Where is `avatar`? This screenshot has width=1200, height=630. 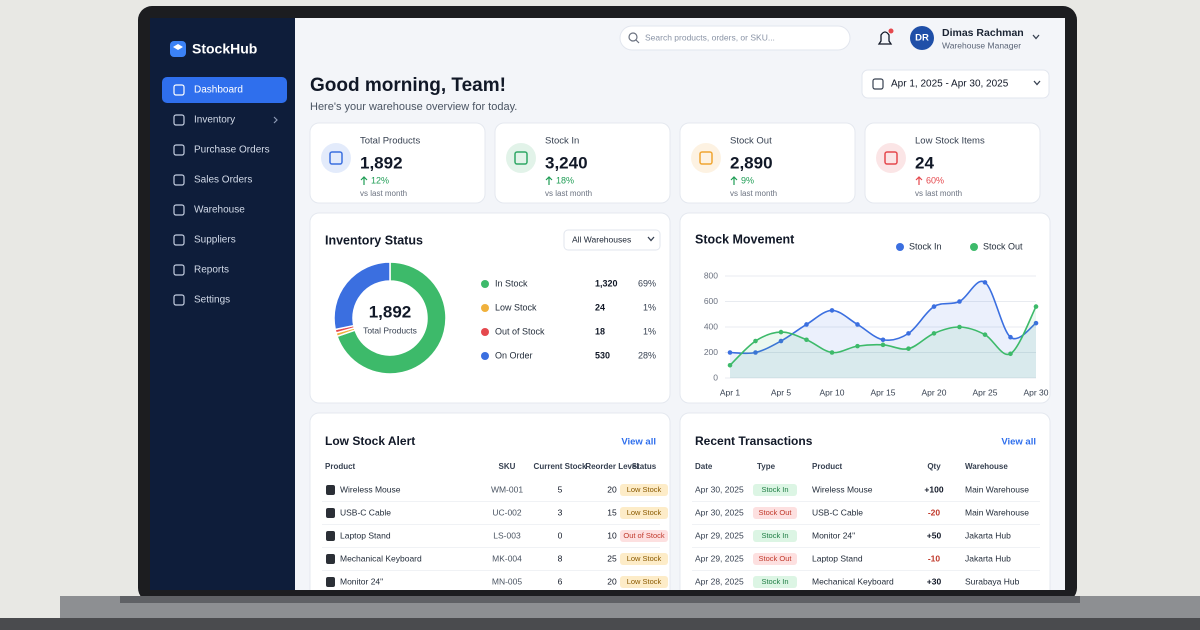 avatar is located at coordinates (922, 38).